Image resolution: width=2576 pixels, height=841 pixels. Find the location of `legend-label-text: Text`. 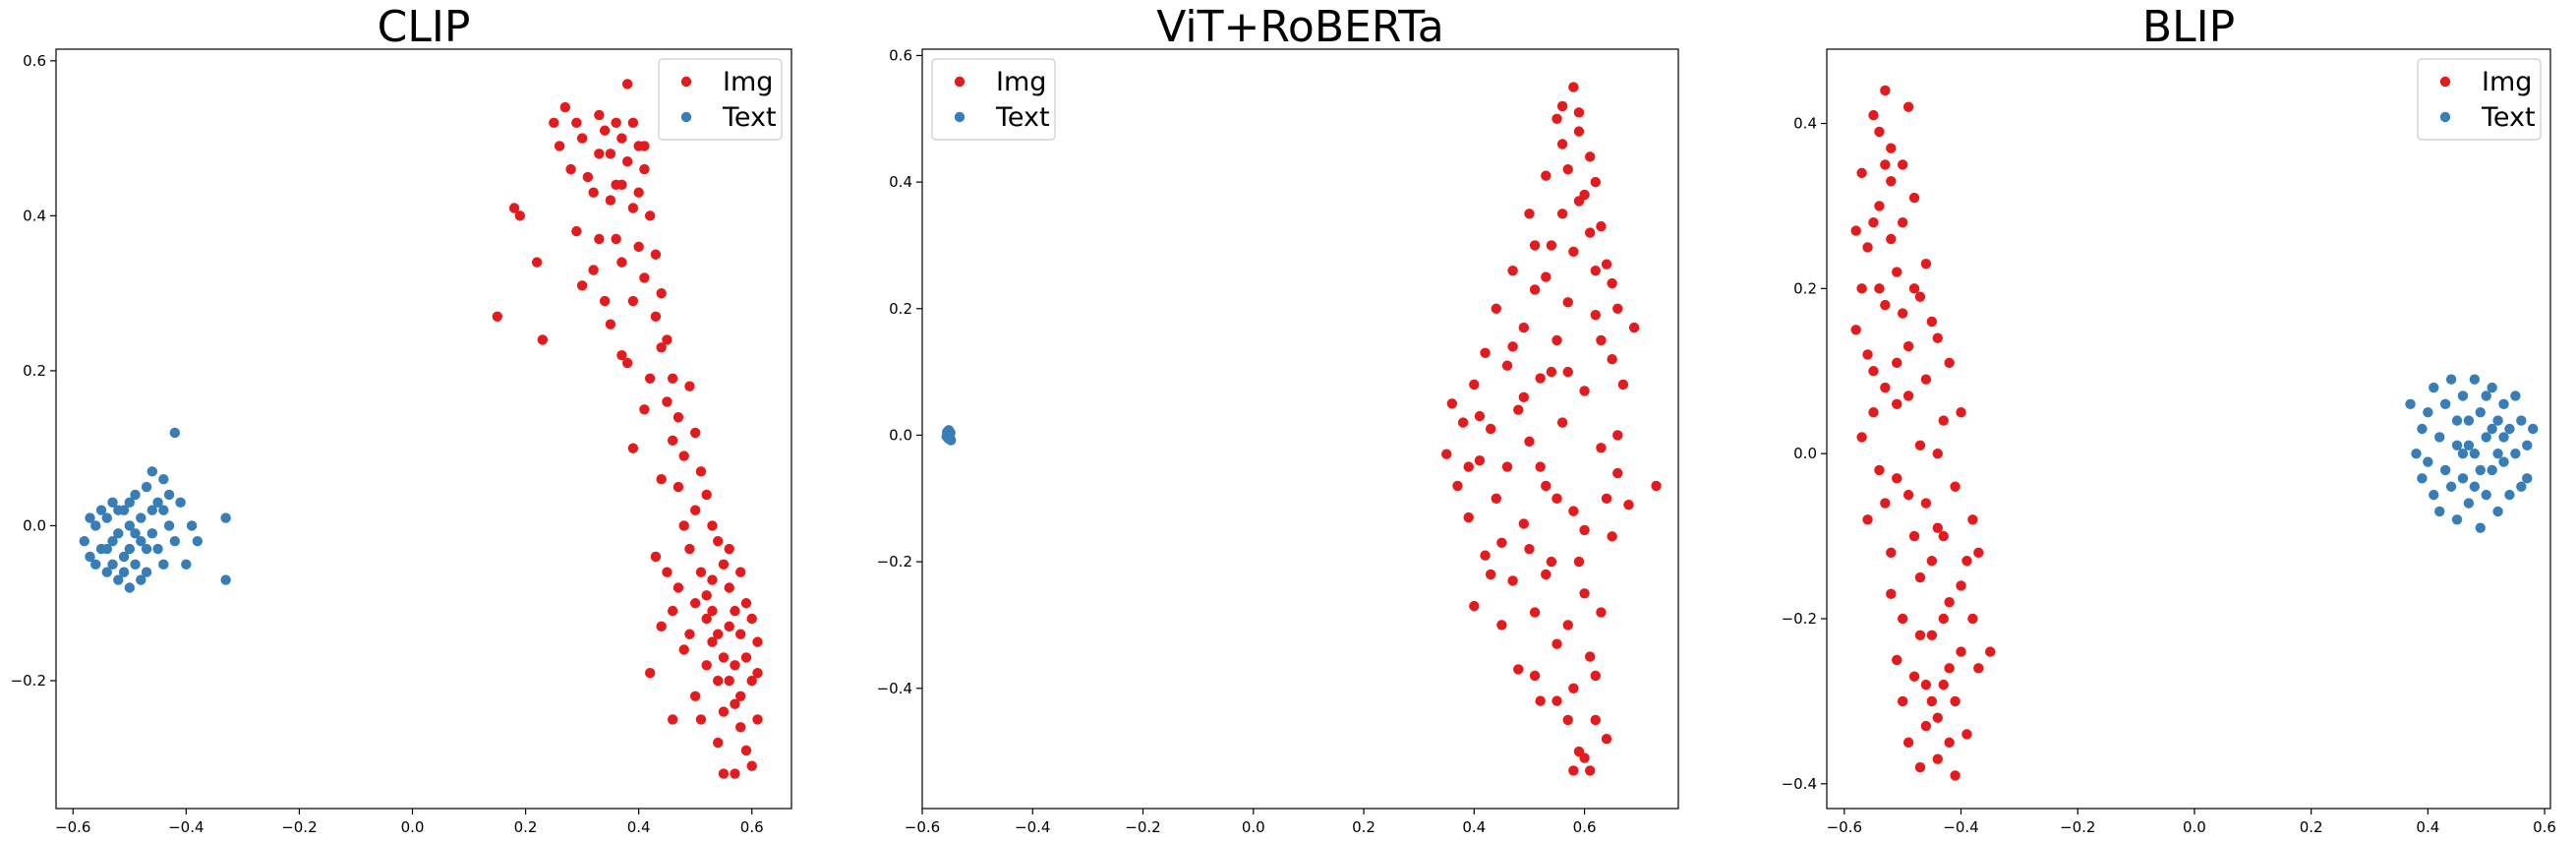

legend-label-text: Text is located at coordinates (2508, 117).